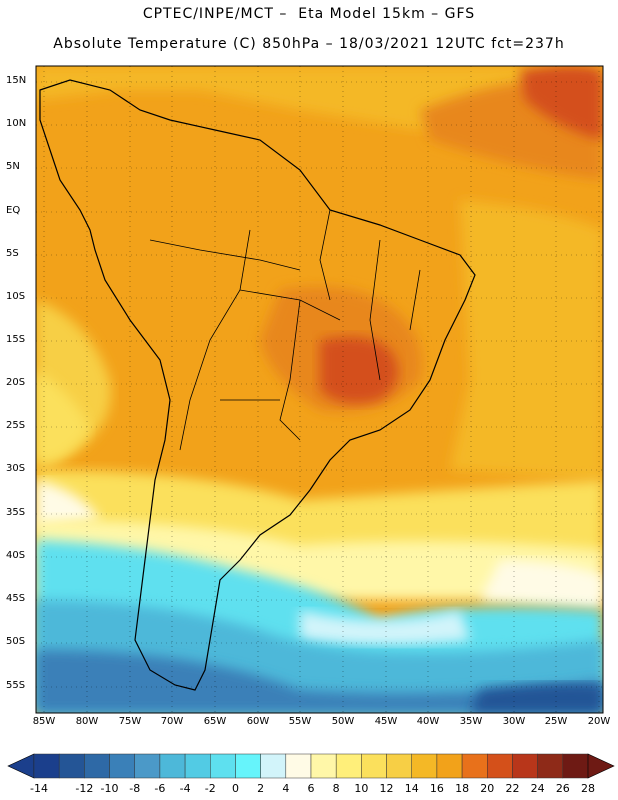 The height and width of the screenshot is (800, 618). I want to click on lat-label: 5S, so click(12, 253).